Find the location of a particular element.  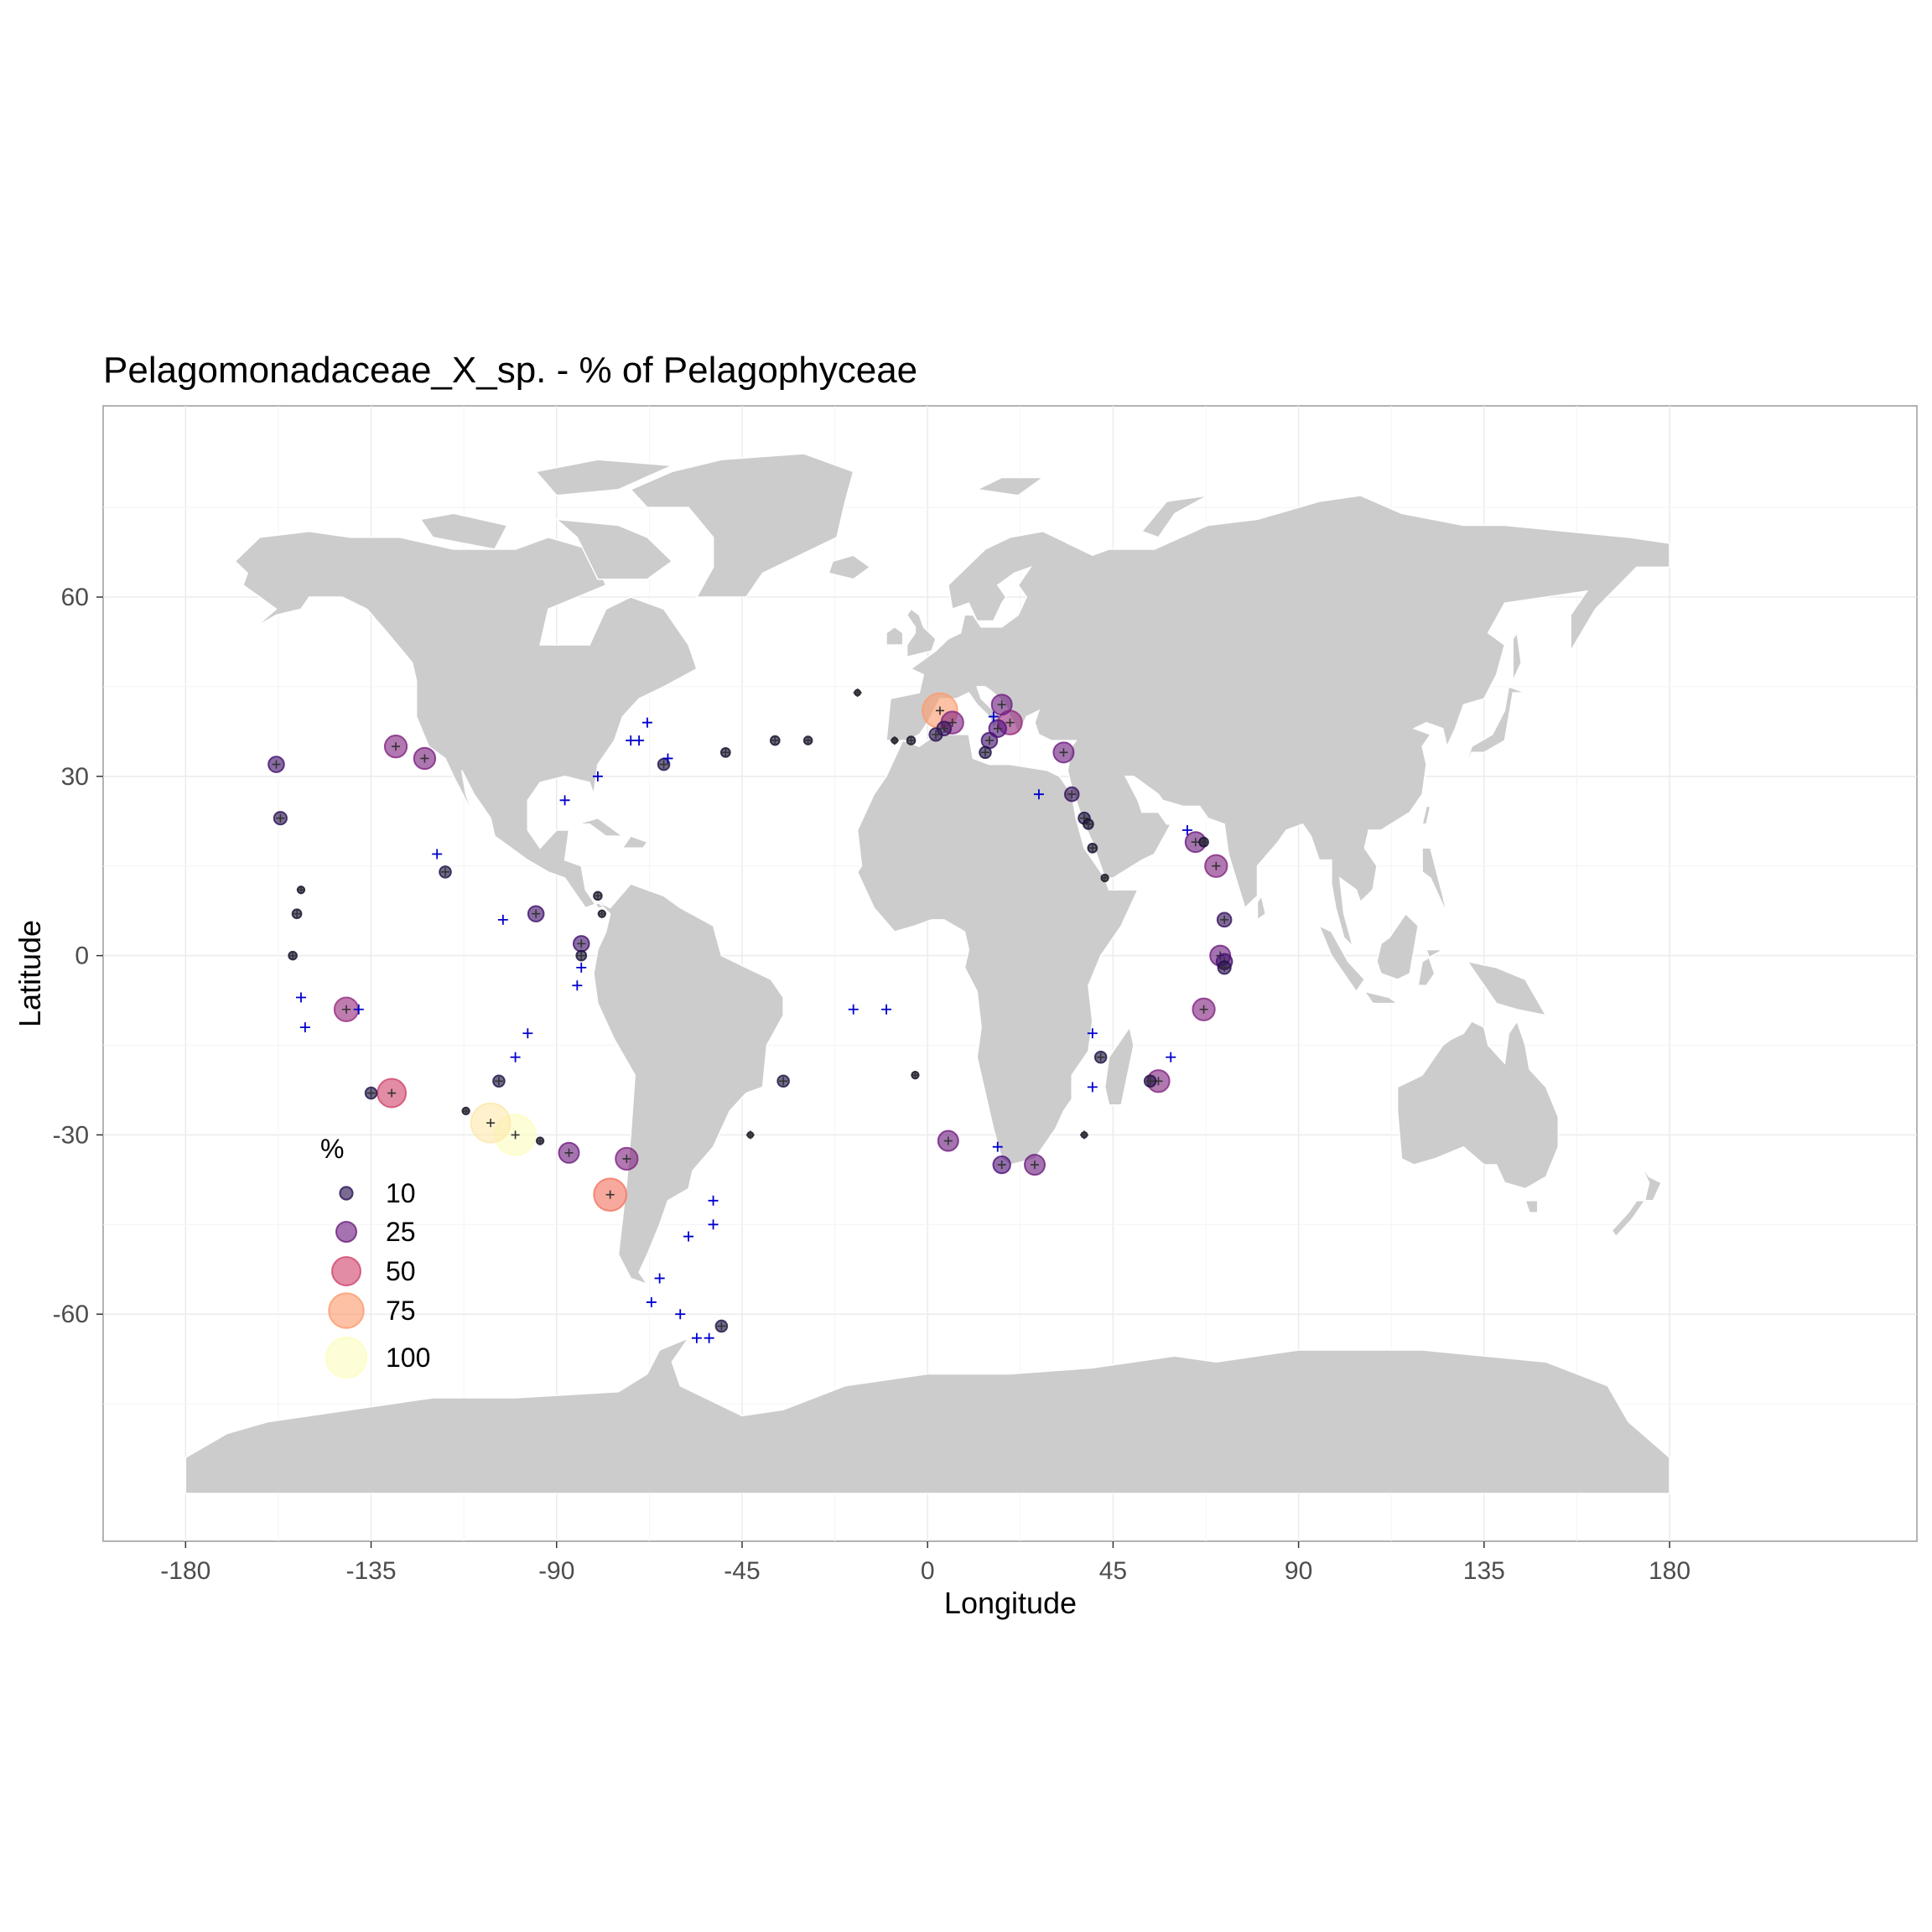

land-japan is located at coordinates (1494, 728).